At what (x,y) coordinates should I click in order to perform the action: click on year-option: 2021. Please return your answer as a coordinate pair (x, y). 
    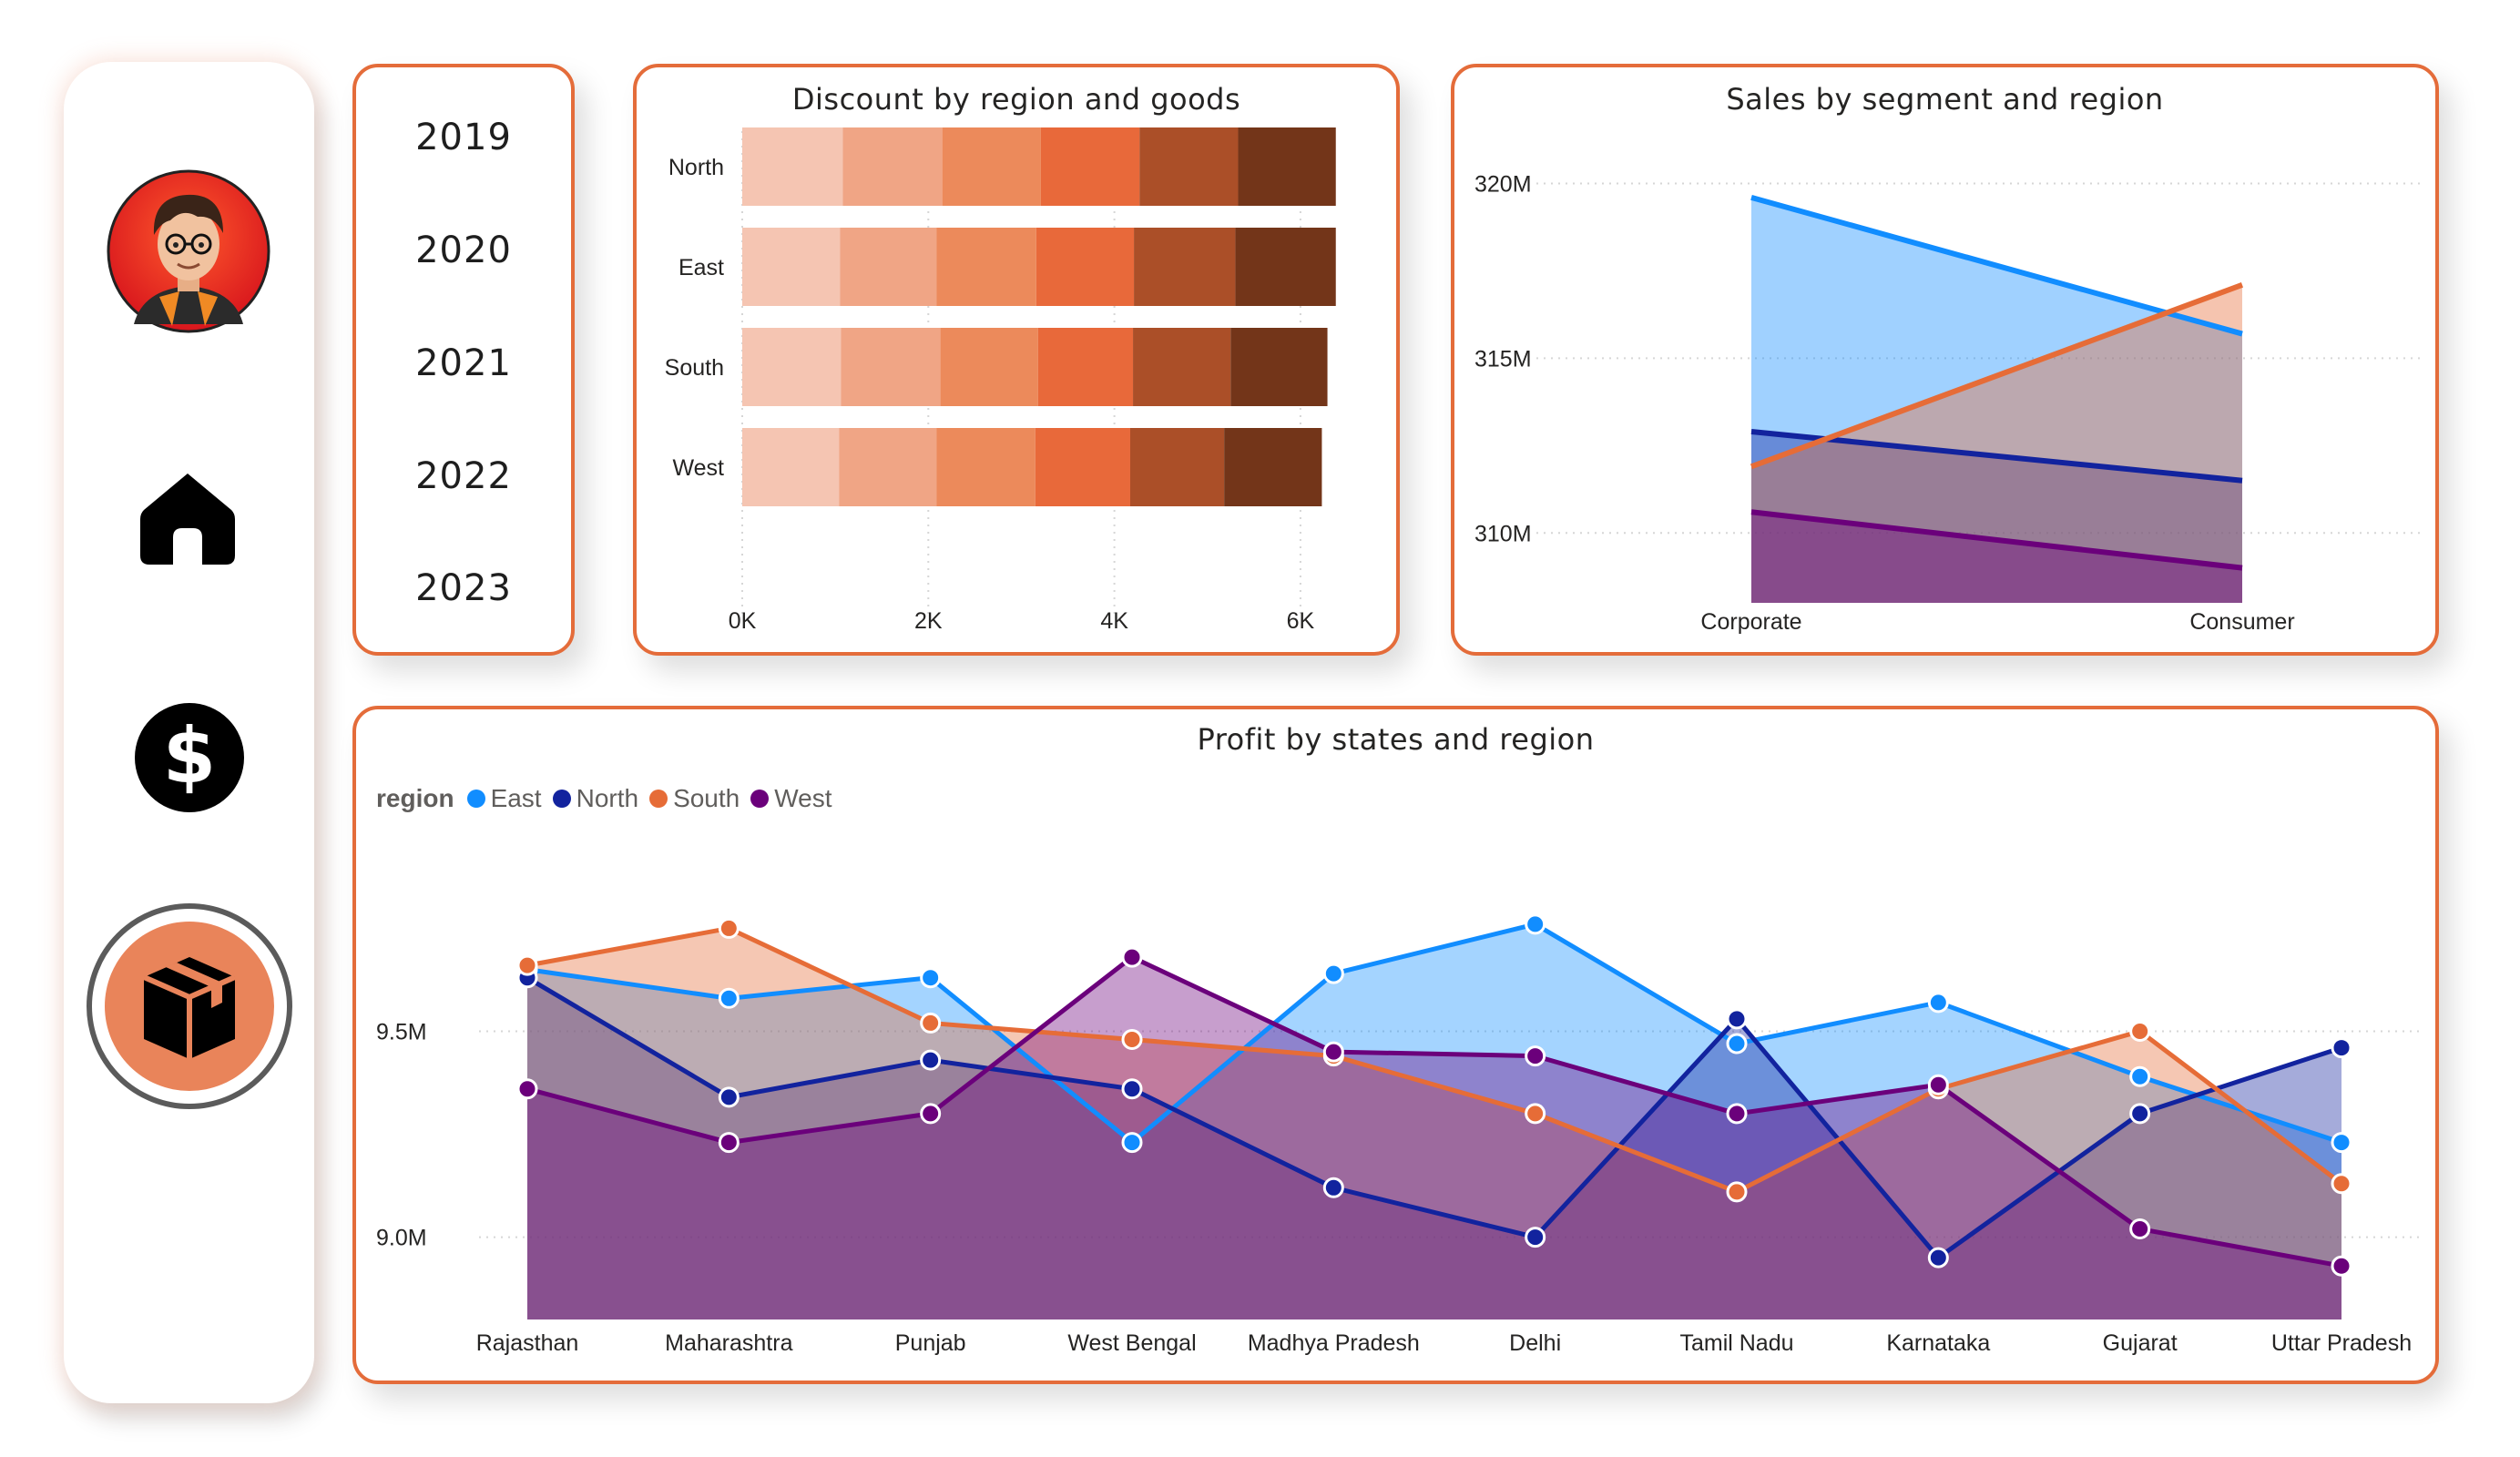
    Looking at the image, I should click on (463, 363).